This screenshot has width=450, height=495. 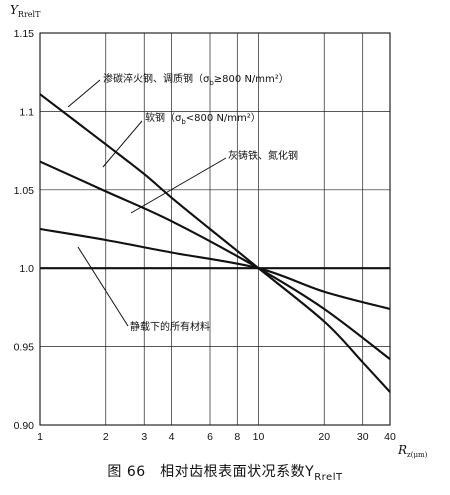 I want to click on x-axis-title-sub: z(μm), so click(x=417, y=455).